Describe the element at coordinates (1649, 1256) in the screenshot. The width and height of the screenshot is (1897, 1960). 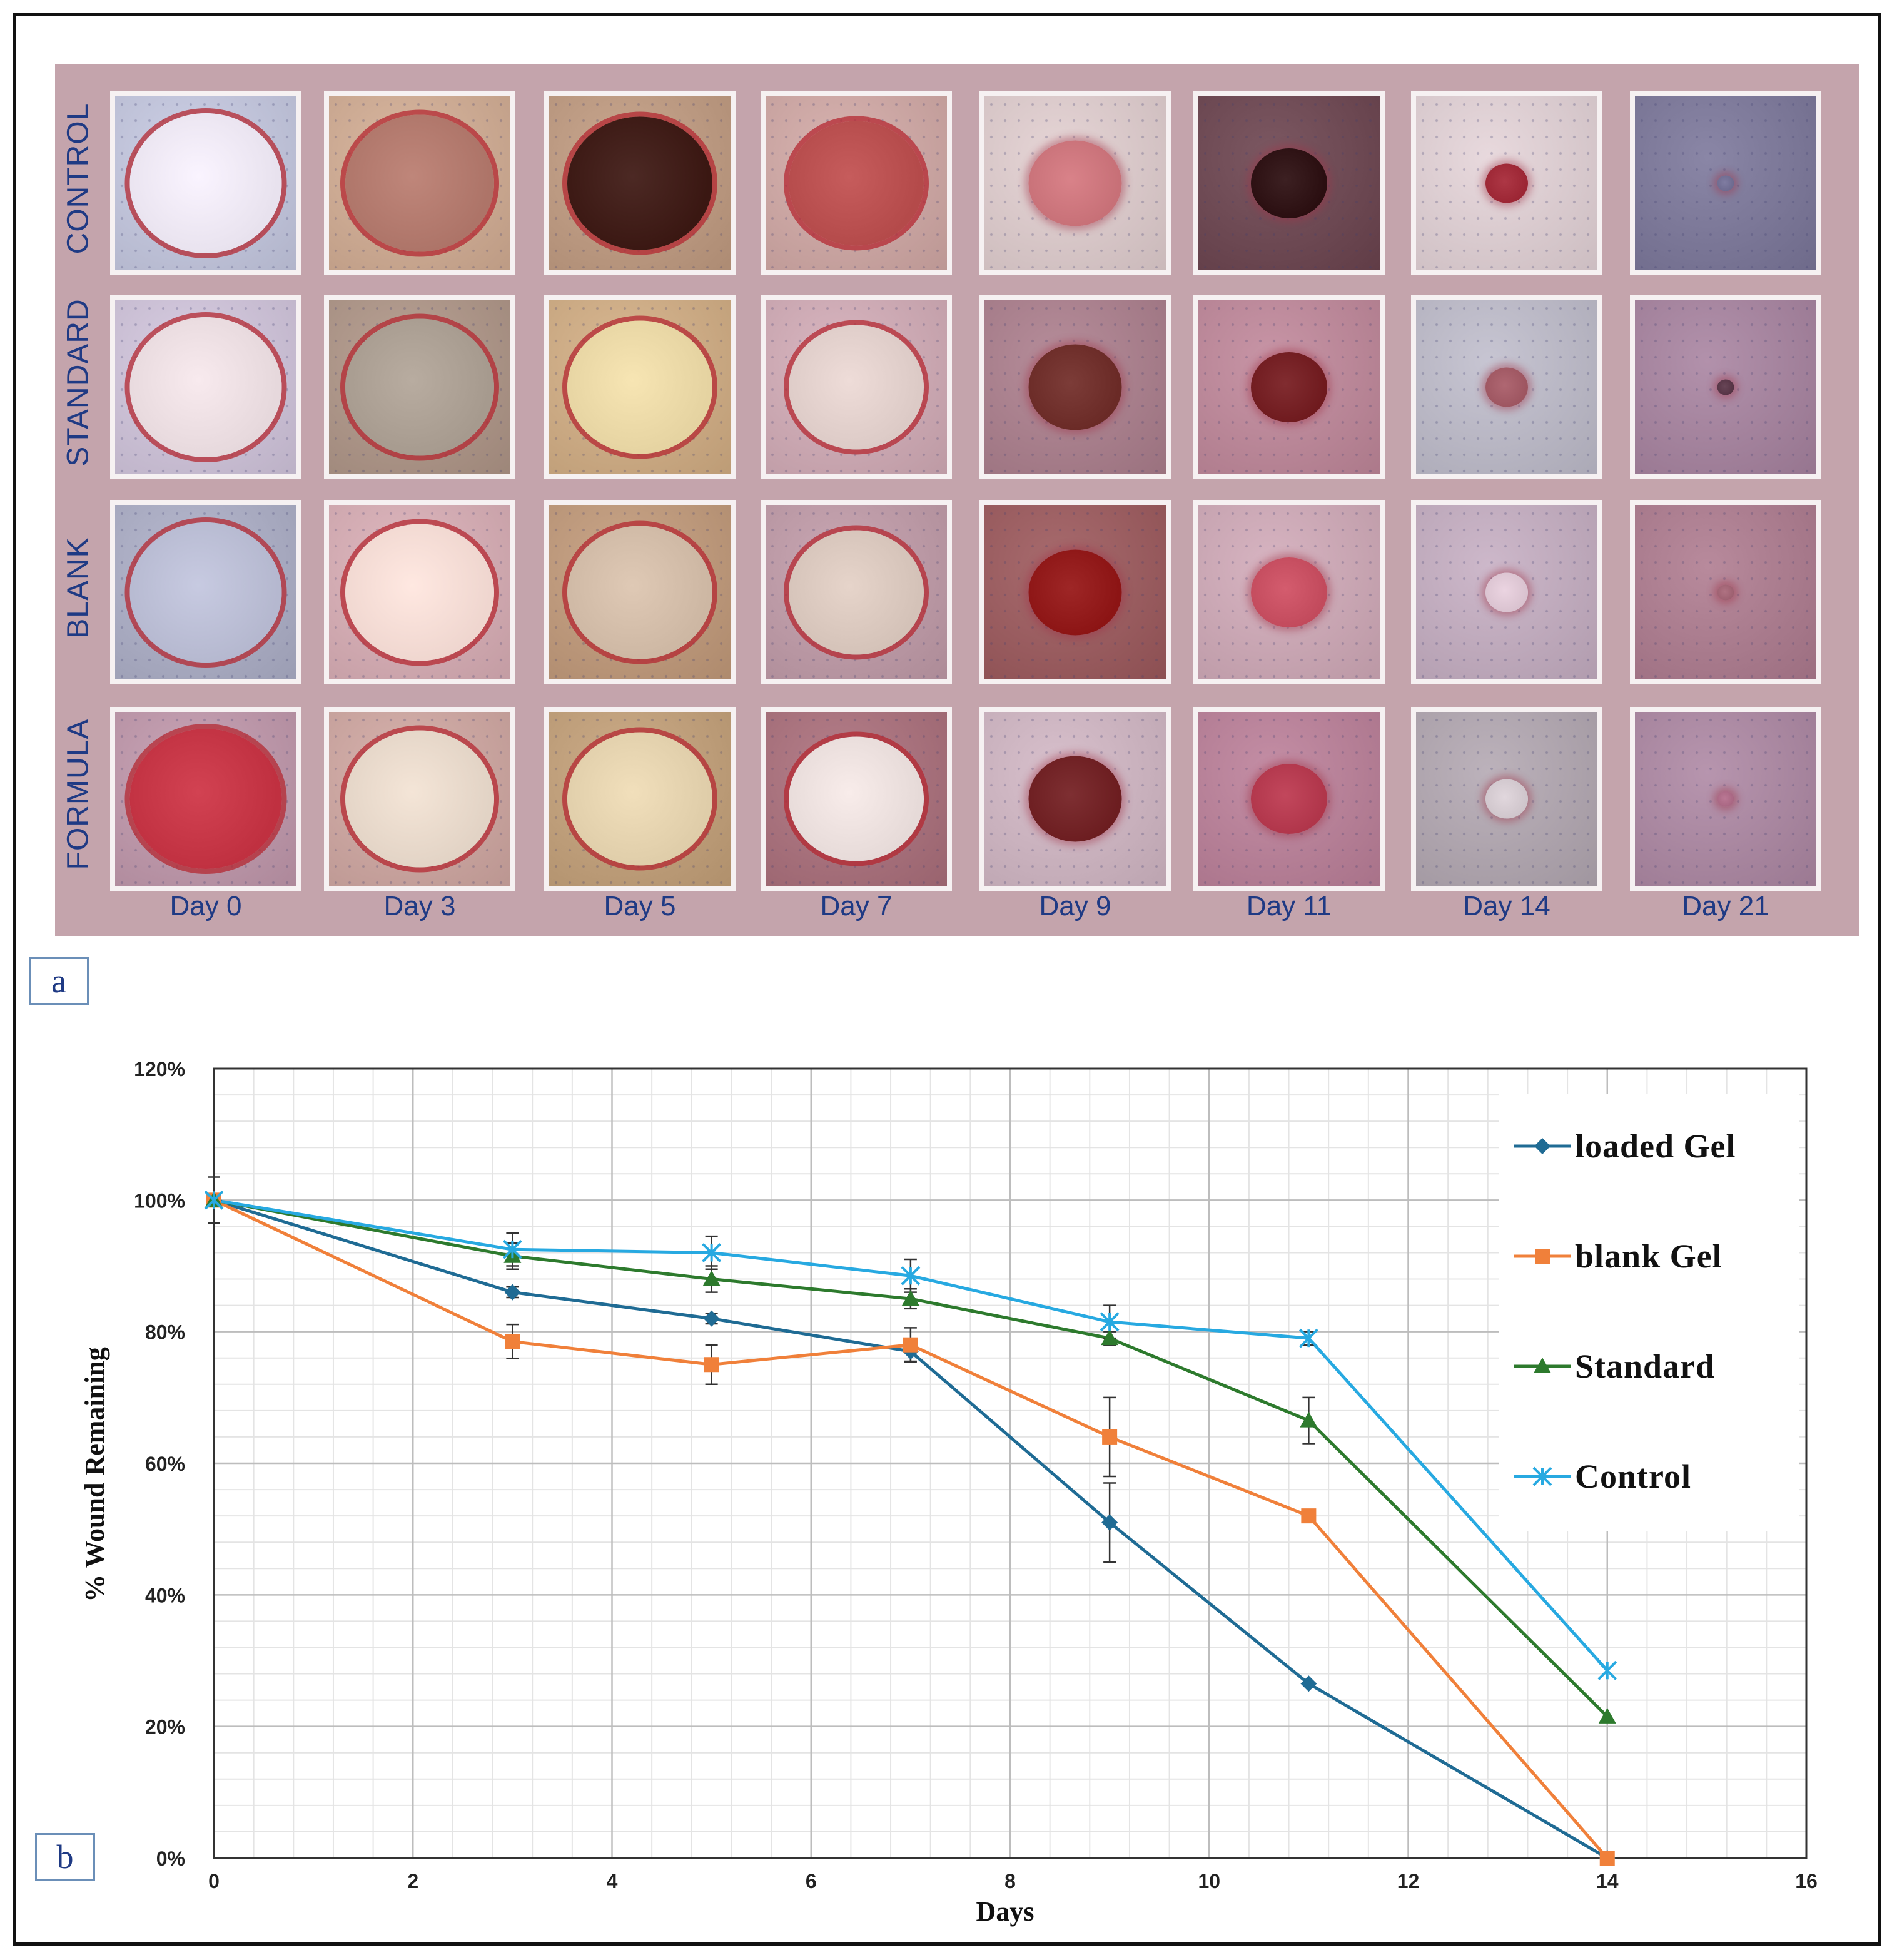
I see `legend-label: blank Gel` at that location.